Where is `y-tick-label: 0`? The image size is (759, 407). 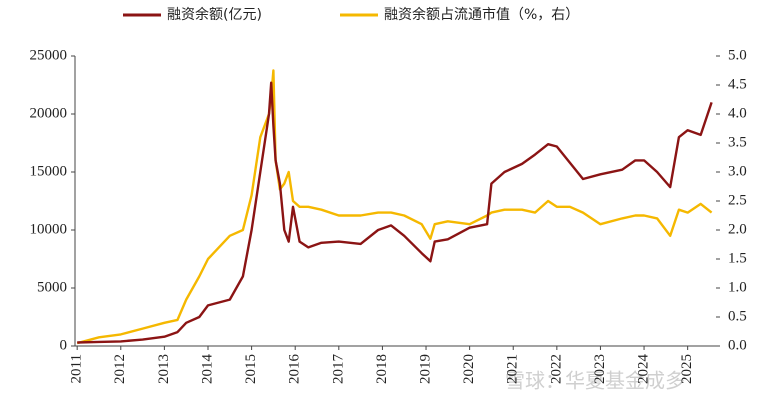
y-tick-label: 0 is located at coordinates (64, 345).